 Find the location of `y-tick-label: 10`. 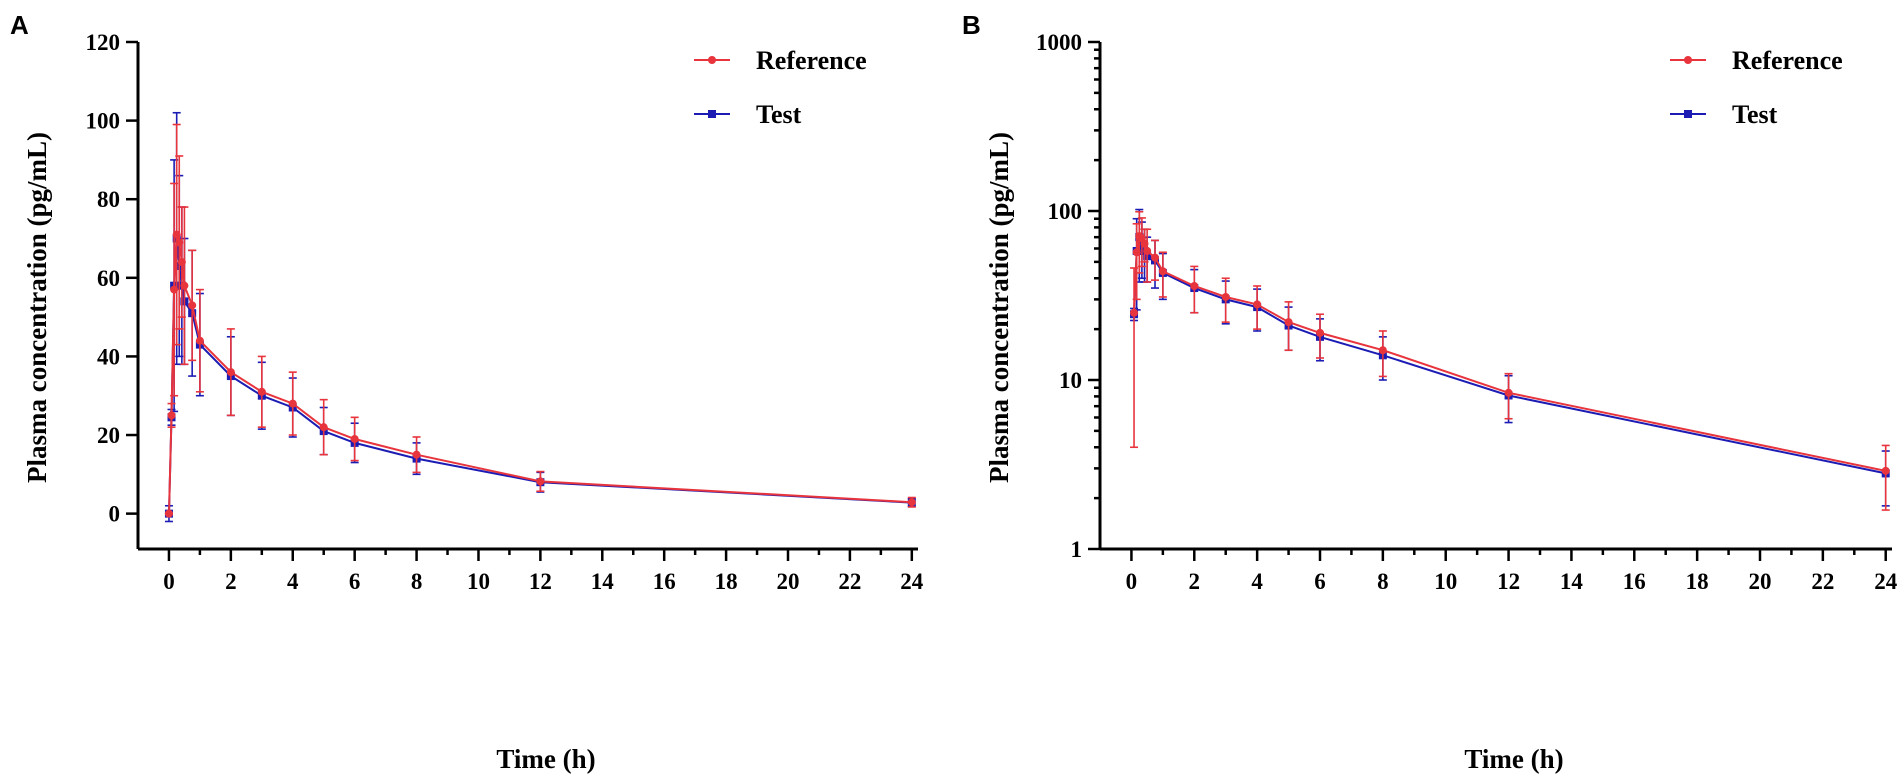

y-tick-label: 10 is located at coordinates (1070, 380).